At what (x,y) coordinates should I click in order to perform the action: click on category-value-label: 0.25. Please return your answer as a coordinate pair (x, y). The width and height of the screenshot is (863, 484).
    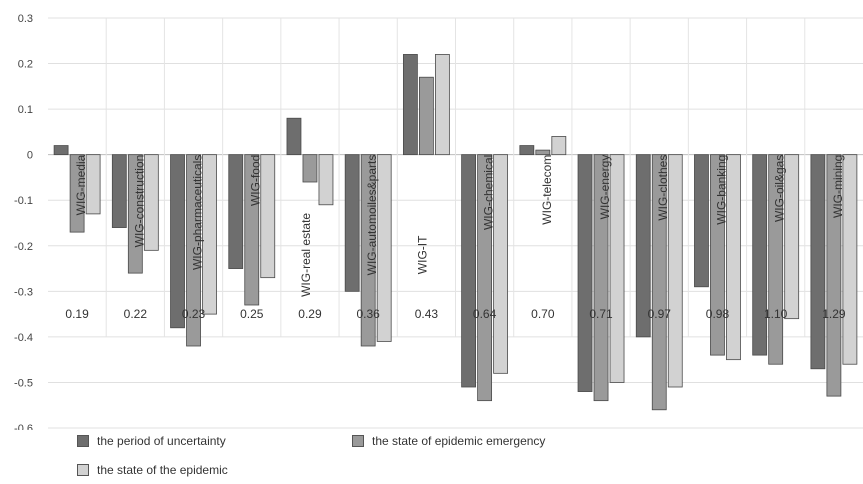
    Looking at the image, I should click on (252, 314).